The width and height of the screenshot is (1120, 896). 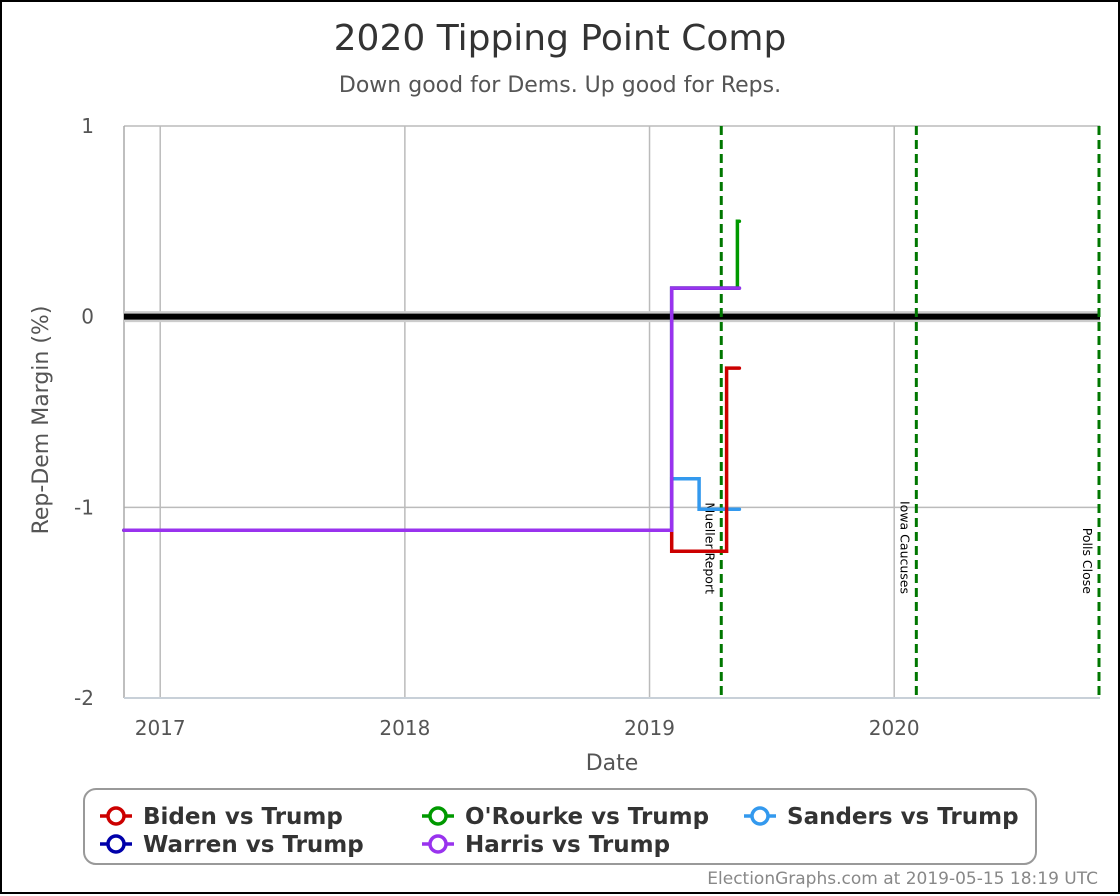 I want to click on y-tick-label: -2, so click(x=84, y=698).